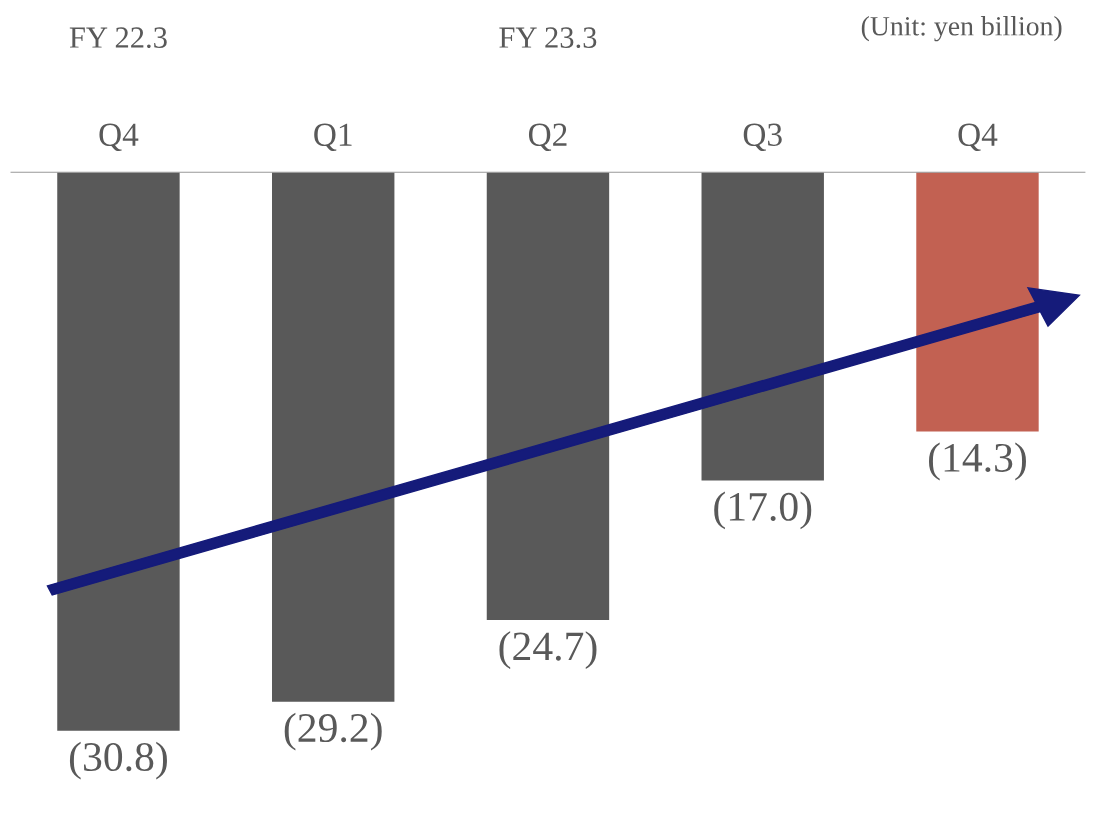 The image size is (1107, 820). I want to click on data-label: (17.0), so click(763, 510).